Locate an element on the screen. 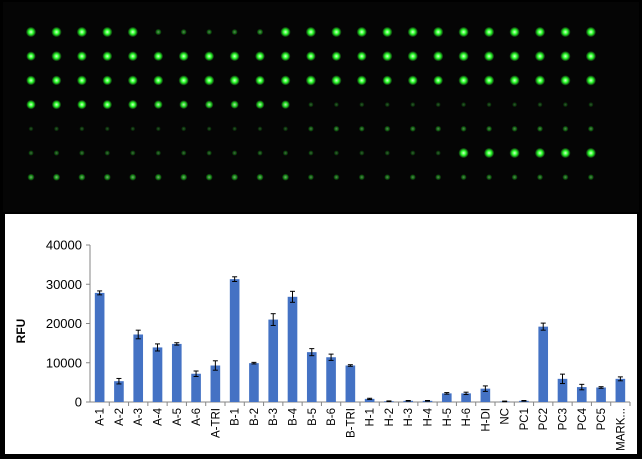 This screenshot has height=459, width=642. x-tick-label: H-3 is located at coordinates (409, 417).